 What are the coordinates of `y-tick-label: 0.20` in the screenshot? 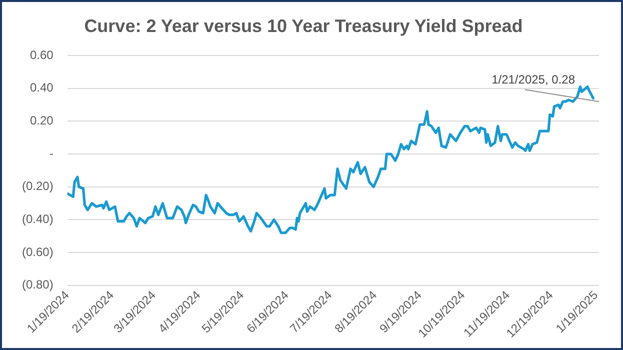 It's located at (42, 121).